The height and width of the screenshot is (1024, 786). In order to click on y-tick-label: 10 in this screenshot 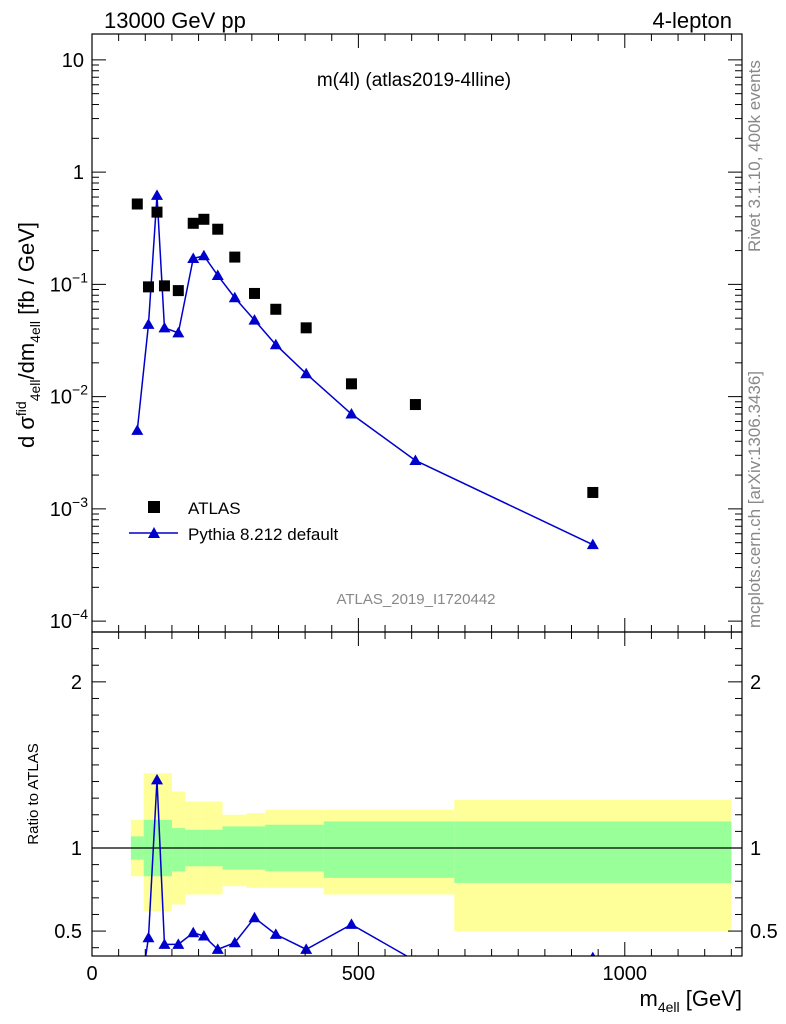, I will do `click(73, 61)`.